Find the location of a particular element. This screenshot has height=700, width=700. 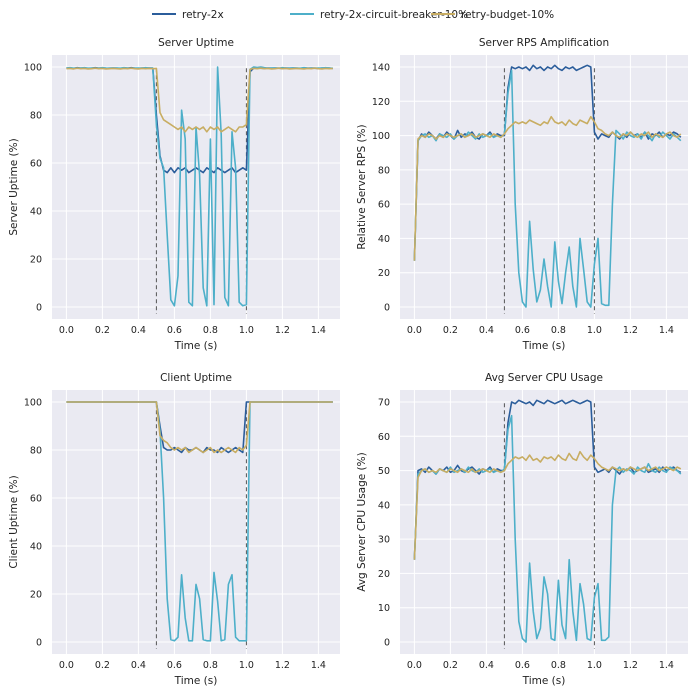

y-tick-label: 70 is located at coordinates (384, 403).